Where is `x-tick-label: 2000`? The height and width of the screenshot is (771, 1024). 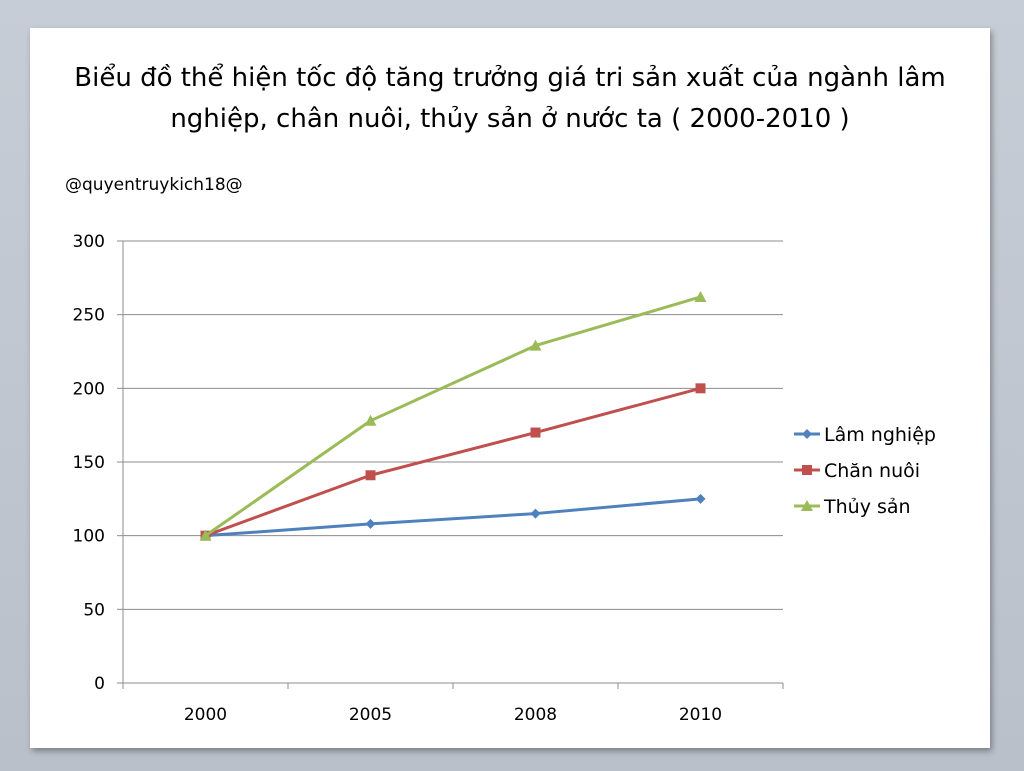 x-tick-label: 2000 is located at coordinates (205, 715).